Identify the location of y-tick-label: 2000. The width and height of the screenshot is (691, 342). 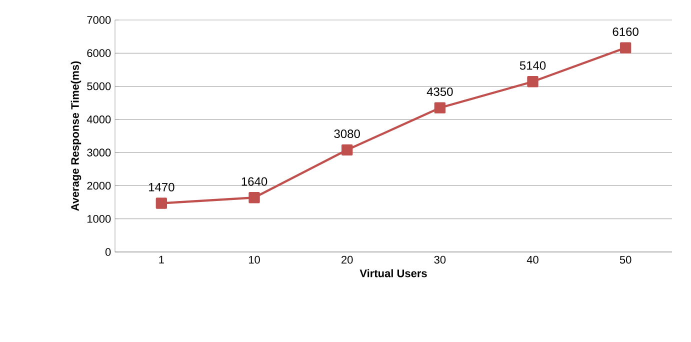
(99, 186).